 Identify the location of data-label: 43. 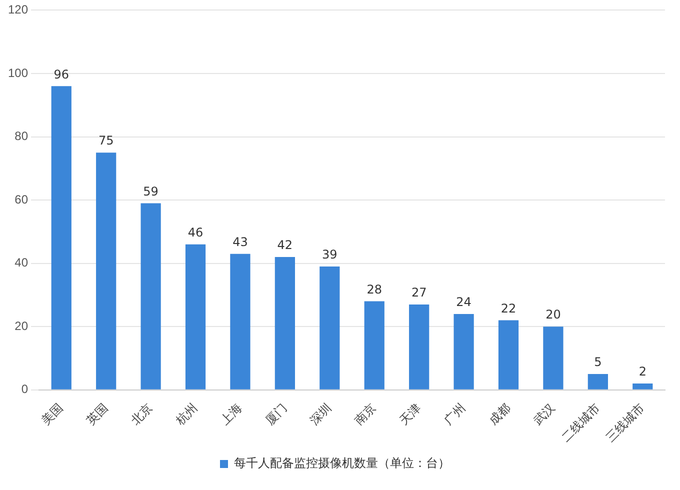
(240, 241).